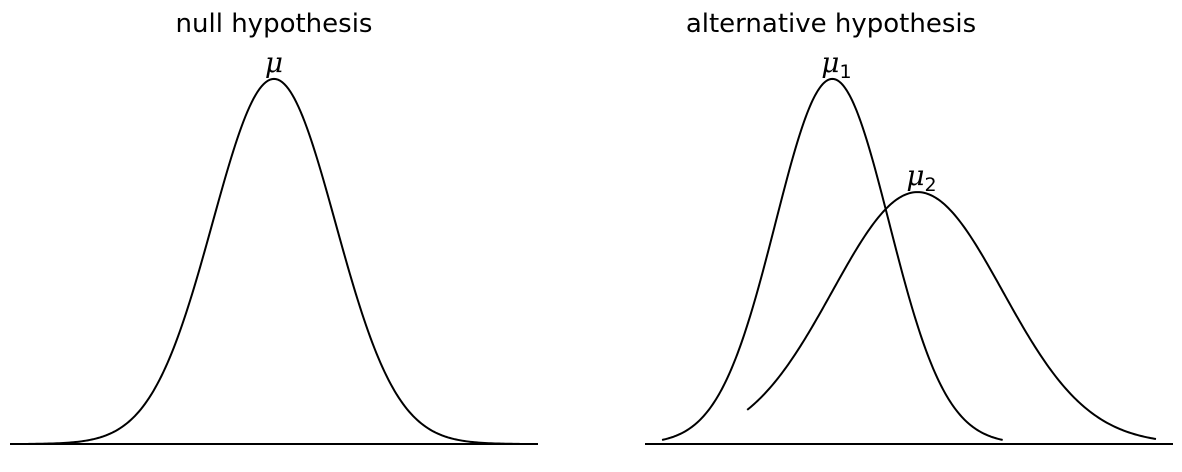 The width and height of the screenshot is (1182, 472). I want to click on mu-label: μ, so click(274, 62).